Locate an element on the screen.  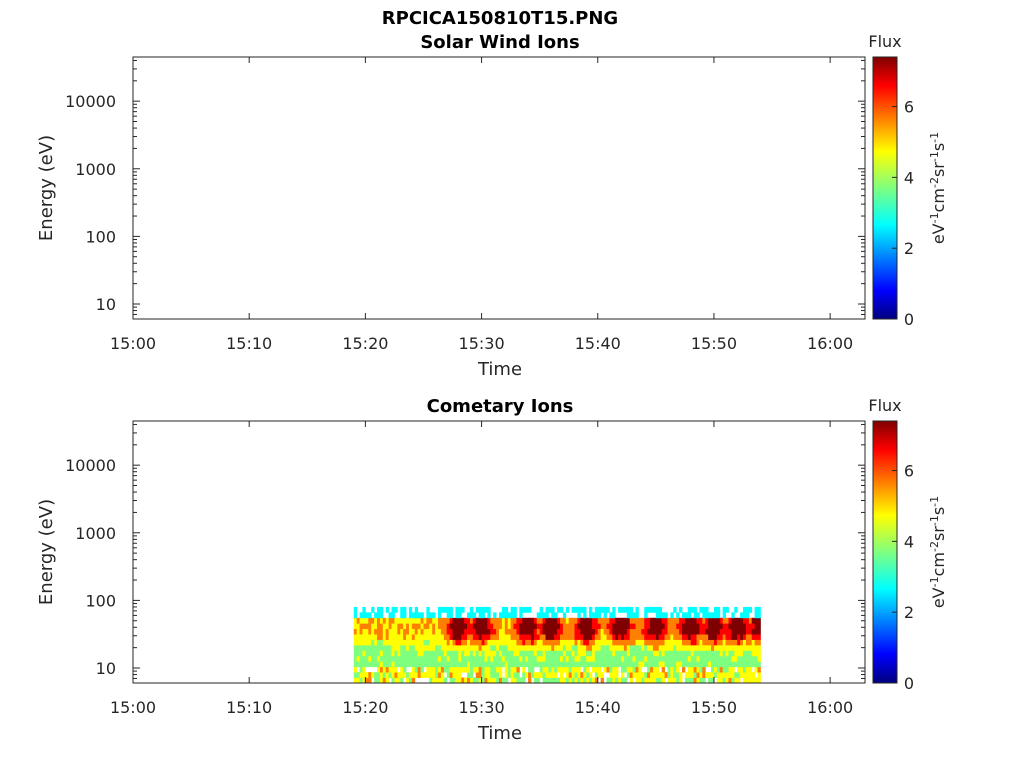
y-tick-label: 10000 is located at coordinates (90, 465).